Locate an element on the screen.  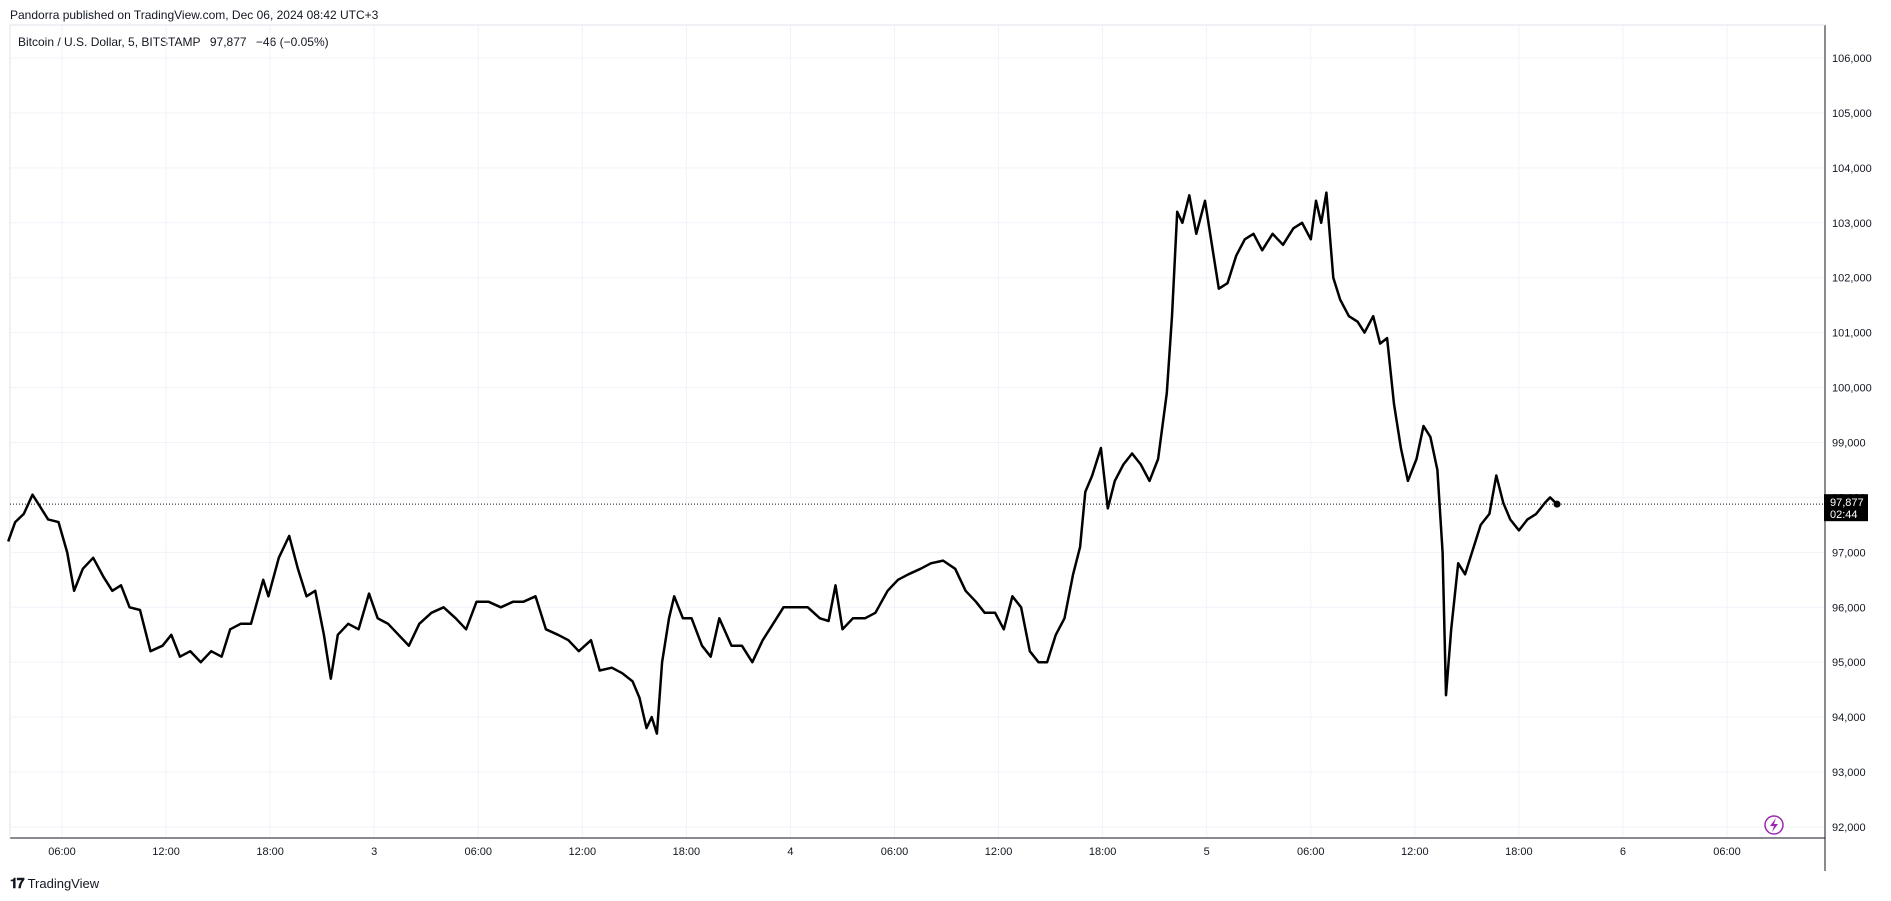
y-tick-label: 93,000 is located at coordinates (1849, 773).